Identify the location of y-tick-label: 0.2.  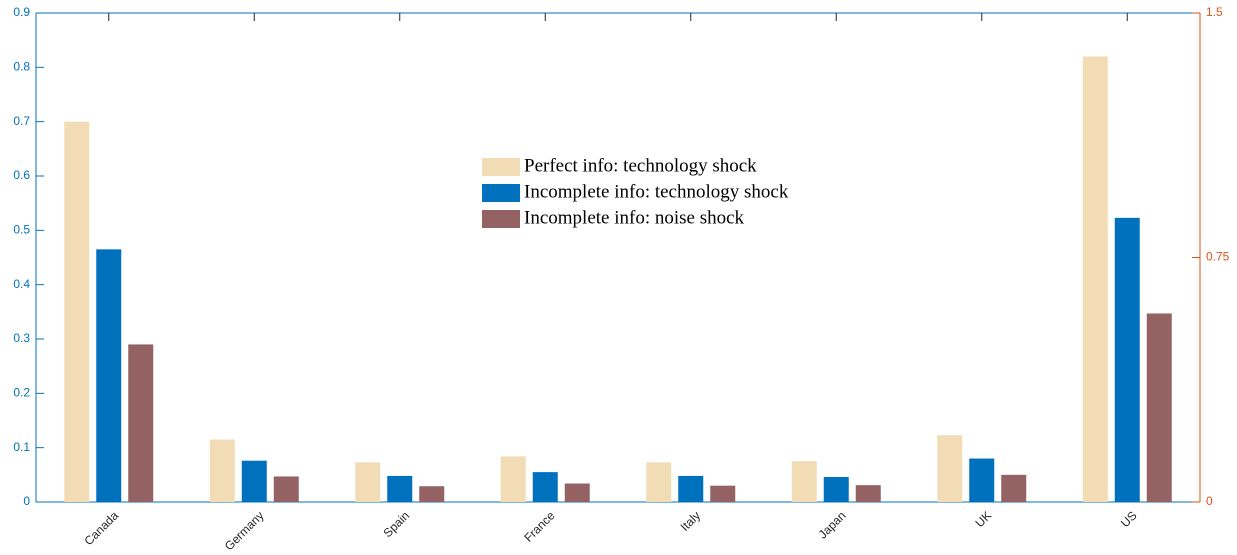
(21, 393).